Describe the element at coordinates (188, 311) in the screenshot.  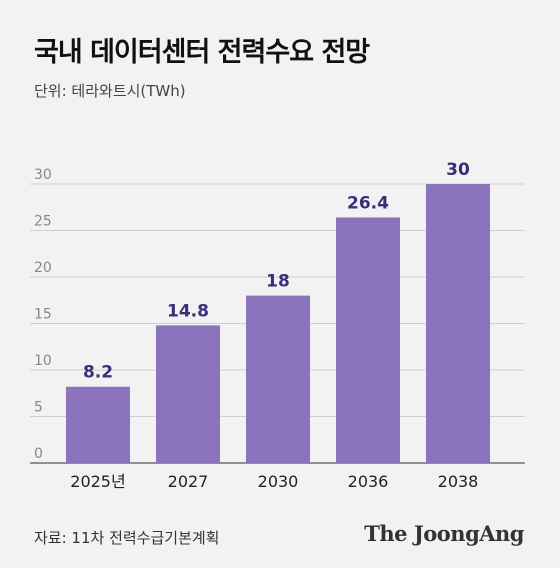
I see `value-label: 14.8` at that location.